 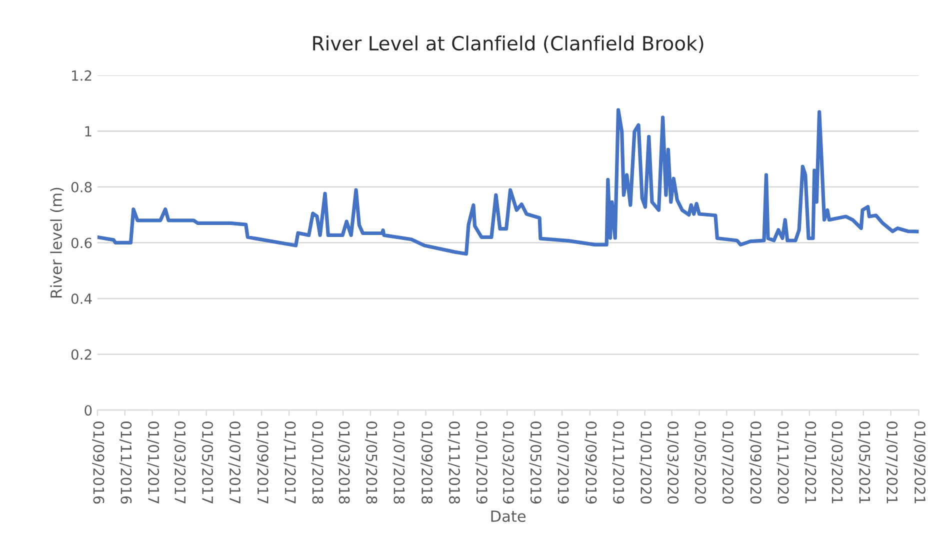 I want to click on x-tick-label: 01/07/2021, so click(x=891, y=463).